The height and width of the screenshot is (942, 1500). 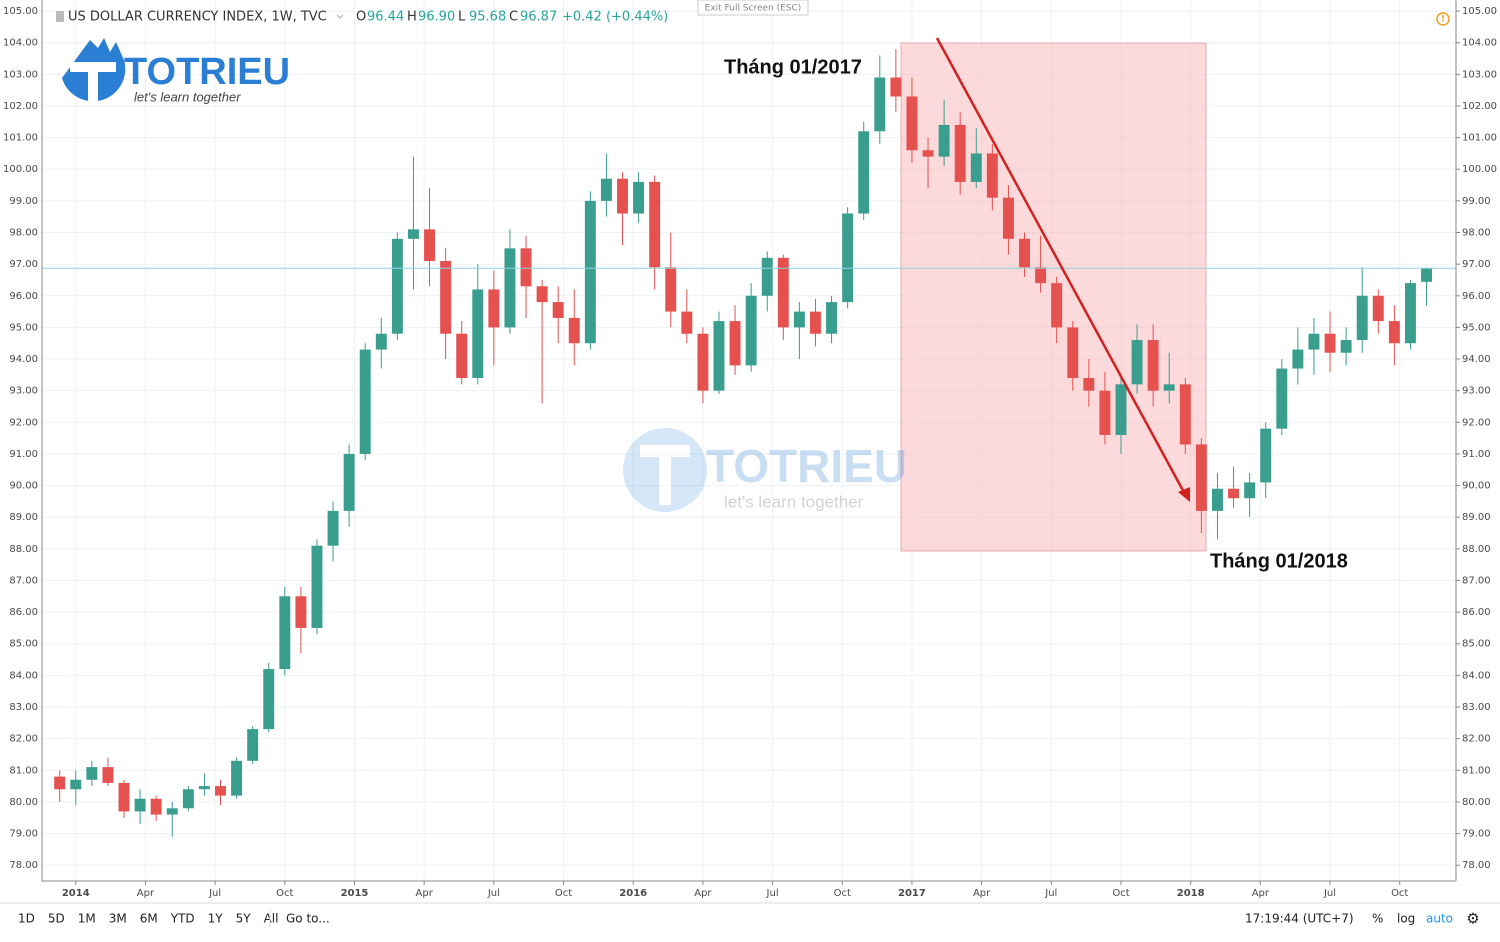 What do you see at coordinates (1476, 201) in the screenshot?
I see `y-tick-label: 99.00` at bounding box center [1476, 201].